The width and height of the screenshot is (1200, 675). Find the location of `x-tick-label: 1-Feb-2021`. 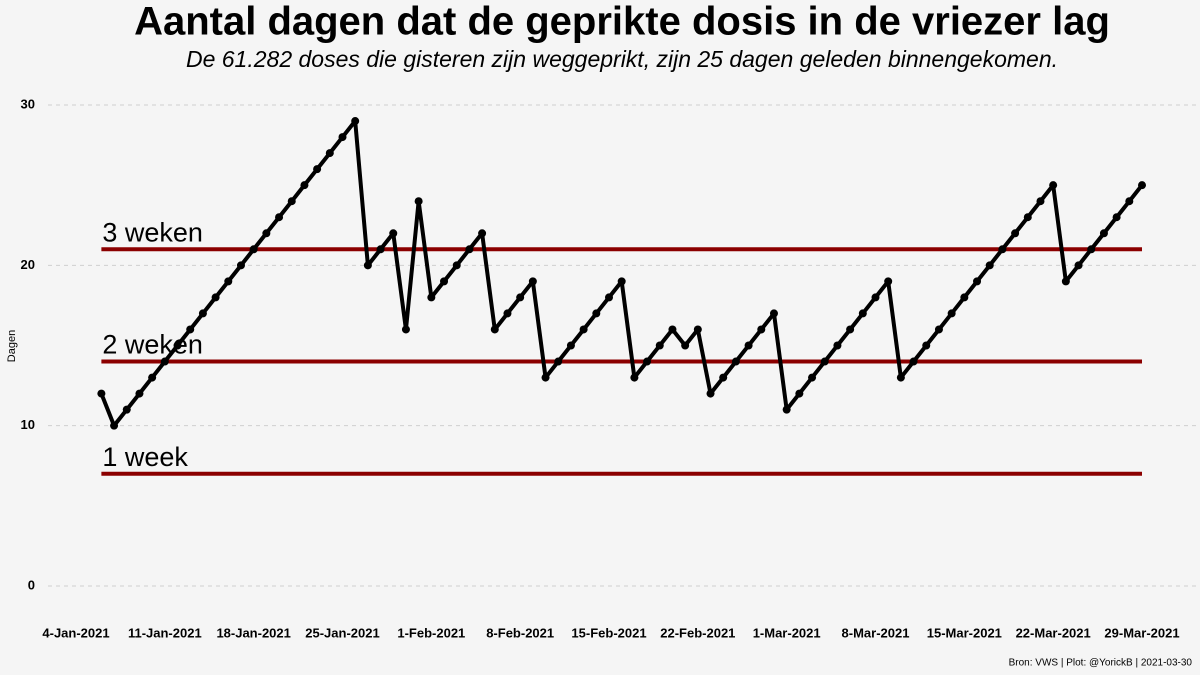

x-tick-label: 1-Feb-2021 is located at coordinates (431, 632).